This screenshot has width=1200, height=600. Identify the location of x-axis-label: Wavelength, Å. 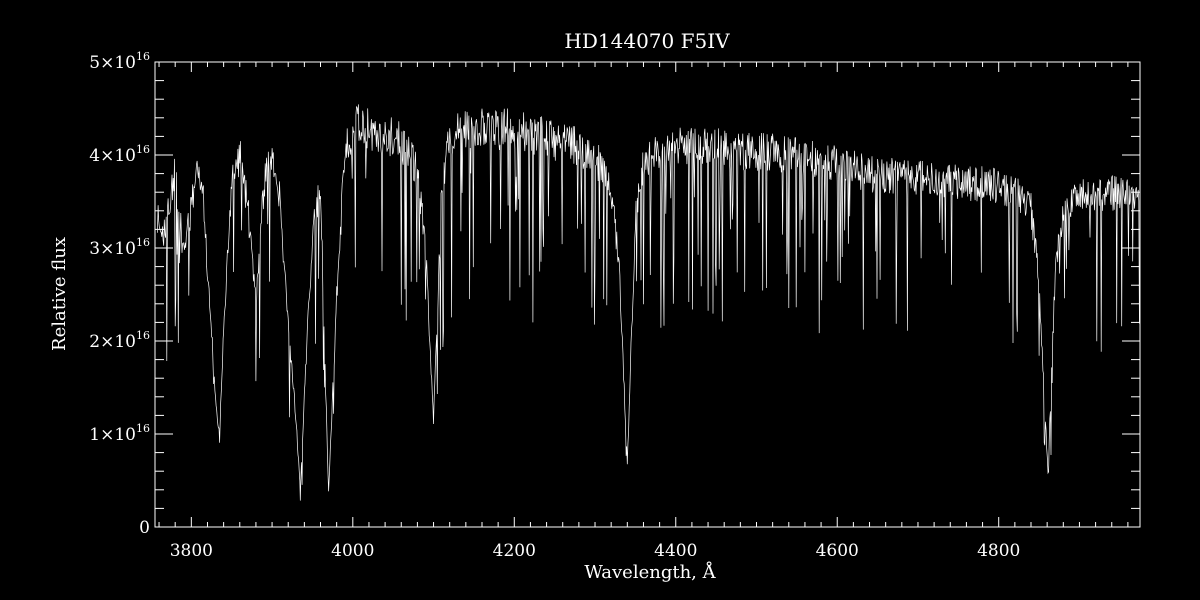
(650, 572).